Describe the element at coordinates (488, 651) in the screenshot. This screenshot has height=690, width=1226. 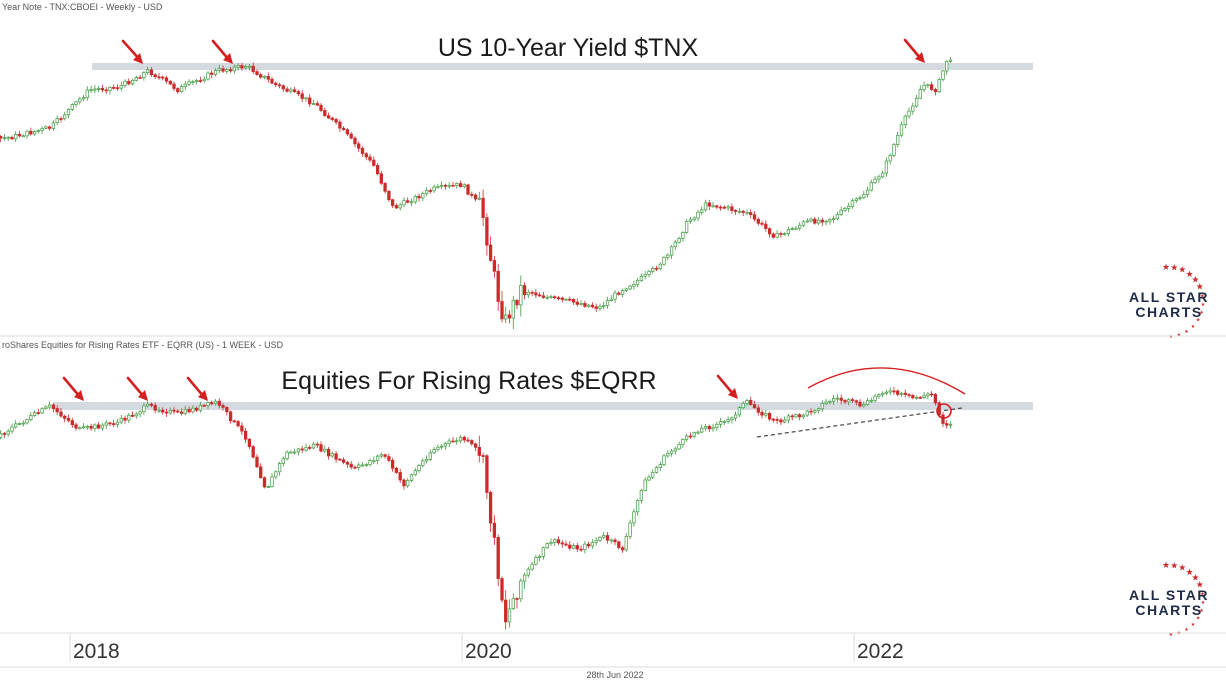
I see `x-tick-label-2020: 2020` at that location.